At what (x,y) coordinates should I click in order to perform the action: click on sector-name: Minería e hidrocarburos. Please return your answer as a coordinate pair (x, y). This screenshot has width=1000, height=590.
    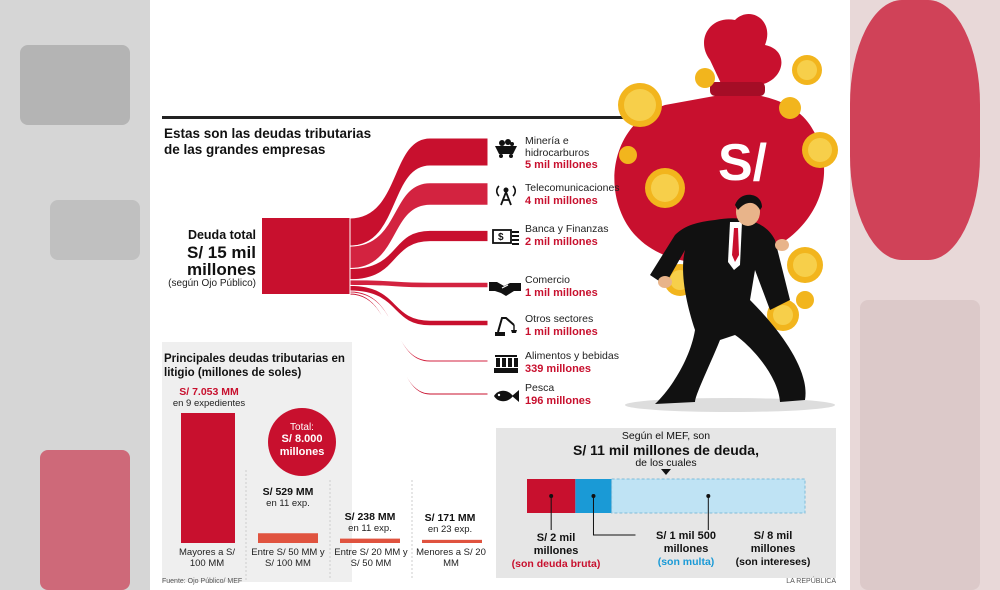
    Looking at the image, I should click on (557, 147).